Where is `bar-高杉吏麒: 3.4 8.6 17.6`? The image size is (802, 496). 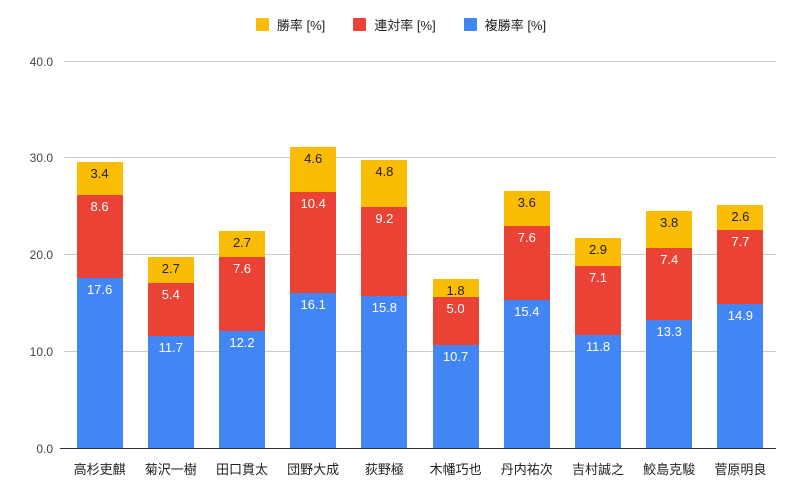 bar-高杉吏麒: 3.4 8.6 17.6 is located at coordinates (99, 305).